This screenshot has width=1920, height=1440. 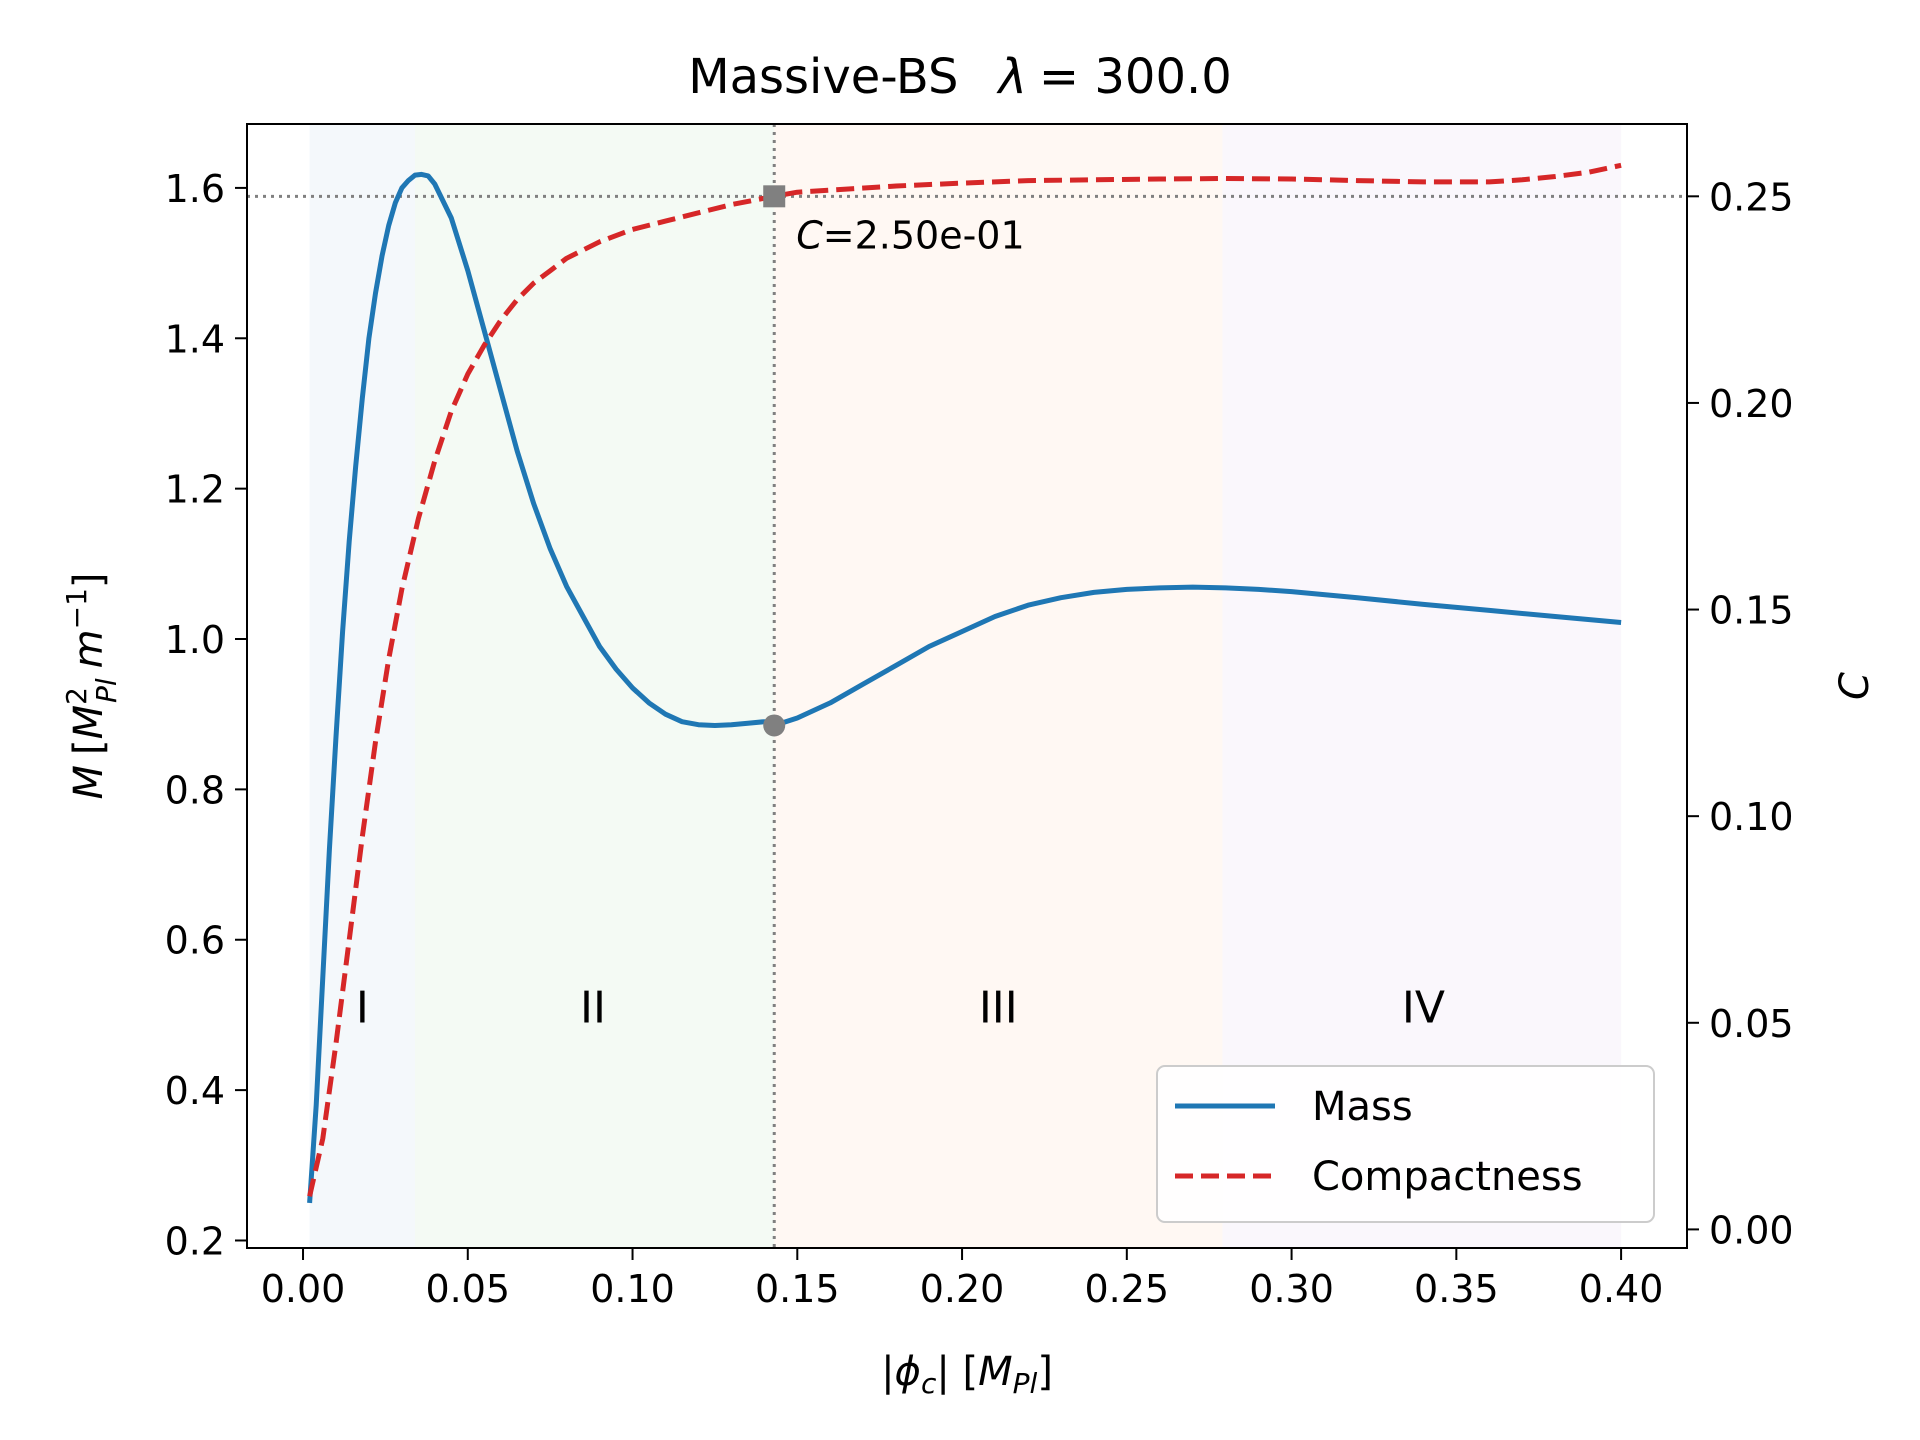 I want to click on left-y-tick-label: 1.4, so click(x=195, y=339).